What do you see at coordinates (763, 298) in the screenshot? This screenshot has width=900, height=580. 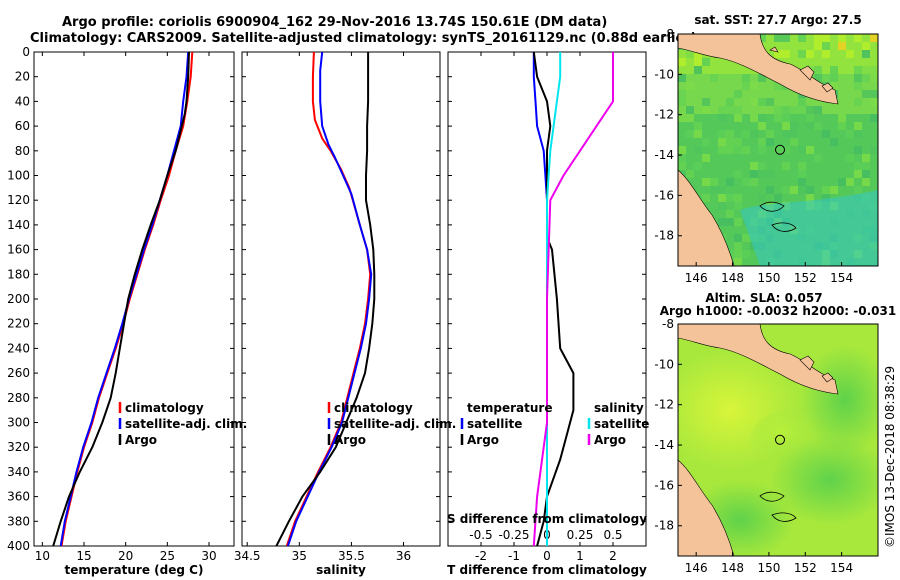 I see `sla-map-title: Altim. SLA: 0.057` at bounding box center [763, 298].